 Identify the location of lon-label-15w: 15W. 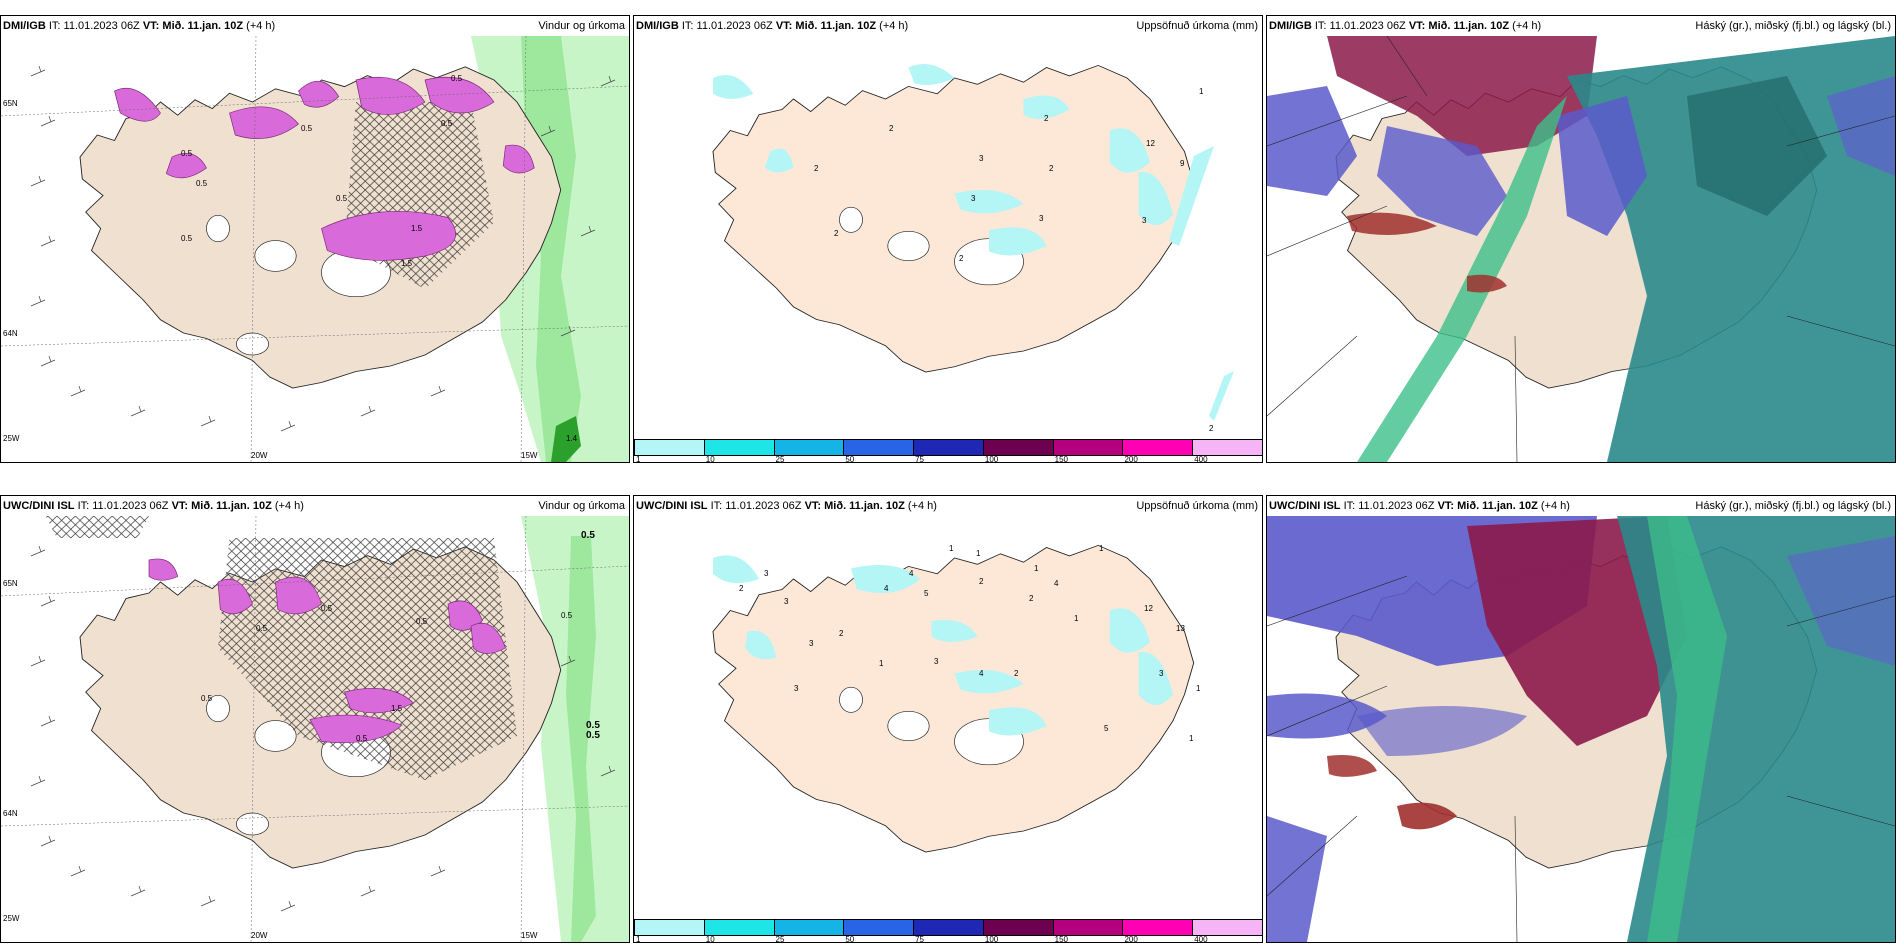
(529, 455).